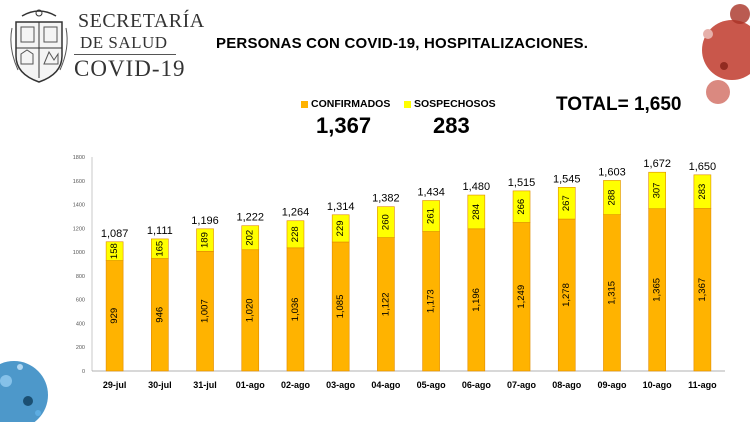 This screenshot has height=422, width=750. What do you see at coordinates (341, 207) in the screenshot?
I see `data-label-total: 1,314` at bounding box center [341, 207].